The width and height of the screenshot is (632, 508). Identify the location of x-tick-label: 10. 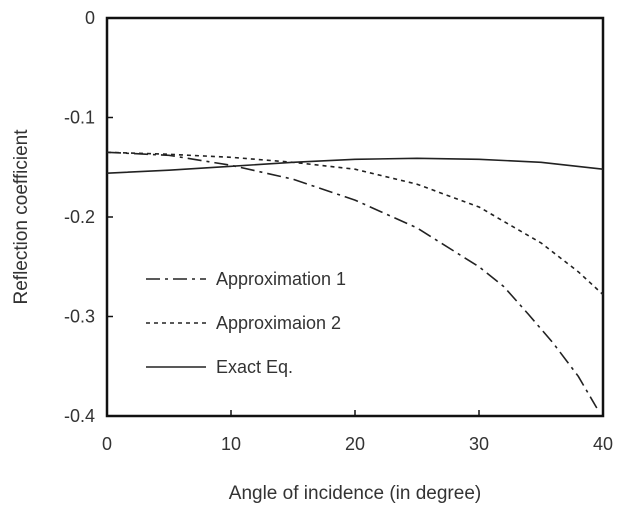
(231, 444).